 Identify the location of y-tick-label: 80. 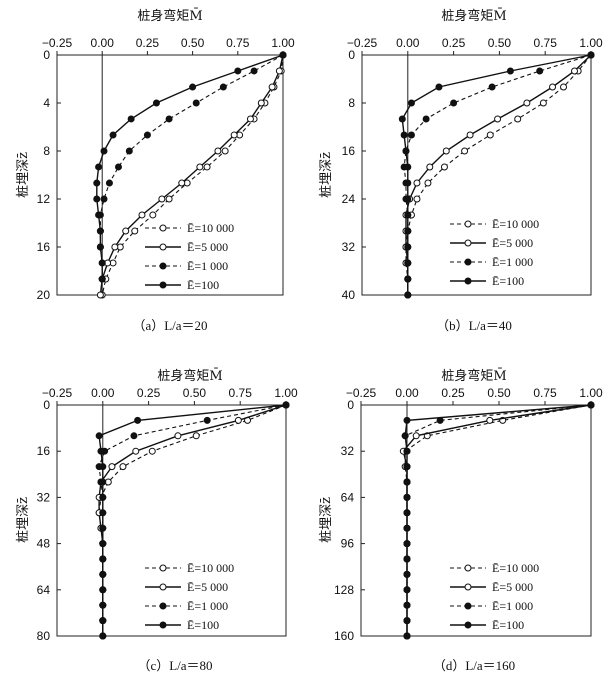
(44, 636).